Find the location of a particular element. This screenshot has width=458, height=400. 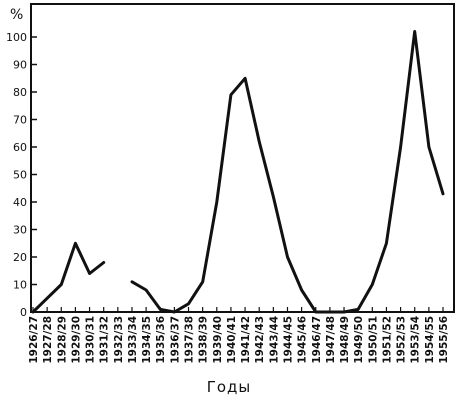

x-tick-label: 1945/46 is located at coordinates (303, 340).